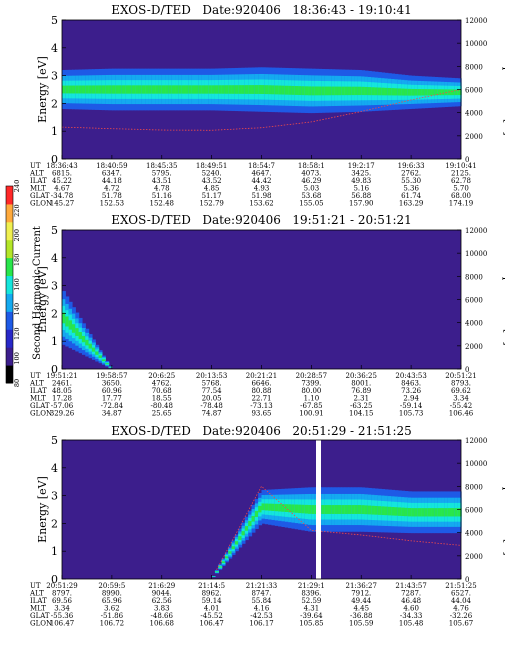 The height and width of the screenshot is (649, 505). Describe the element at coordinates (261, 181) in the screenshot. I see `ephemeris-cell: 44.42` at that location.